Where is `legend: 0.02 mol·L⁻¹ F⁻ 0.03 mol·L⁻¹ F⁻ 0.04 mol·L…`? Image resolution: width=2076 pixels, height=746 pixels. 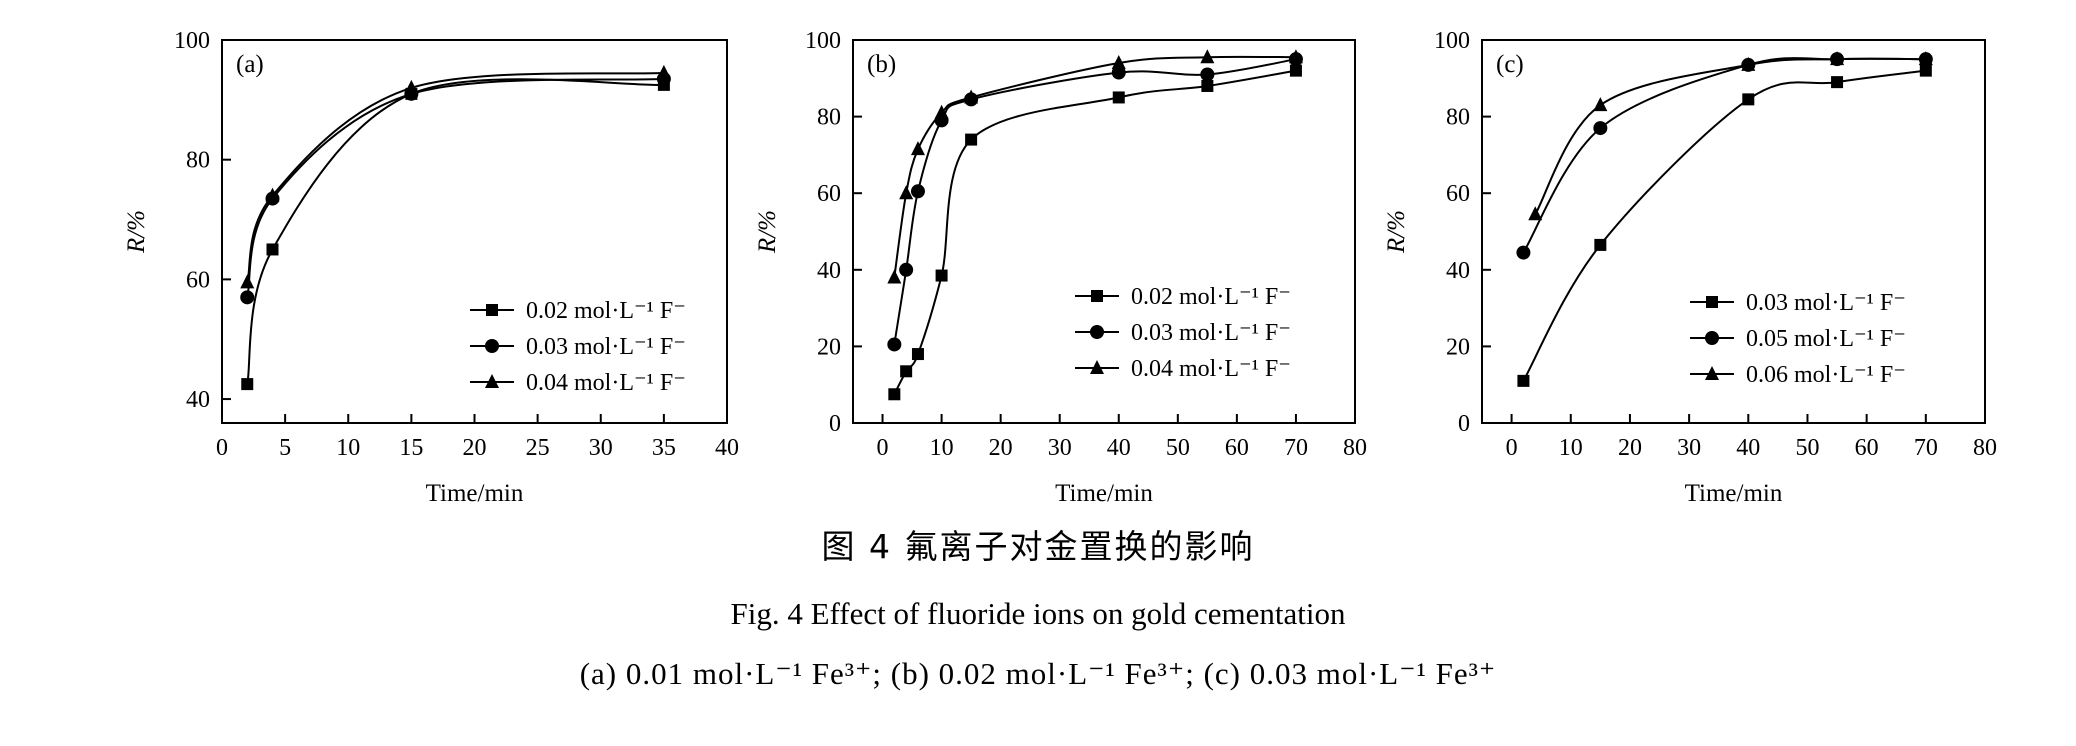
legend: 0.02 mol·L⁻¹ F⁻ 0.03 mol·L⁻¹ F⁻ 0.04 mol·L… is located at coordinates (578, 347).